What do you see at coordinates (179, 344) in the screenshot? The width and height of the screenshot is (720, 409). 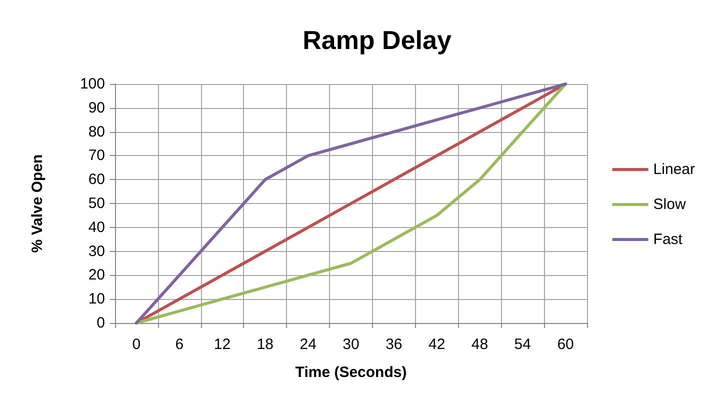 I see `x-tick-label: 6` at bounding box center [179, 344].